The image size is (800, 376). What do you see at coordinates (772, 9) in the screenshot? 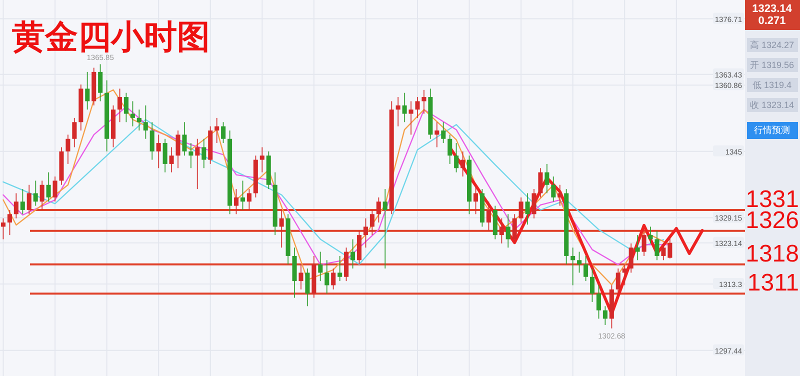
I see `text: 1323.14` at bounding box center [772, 9].